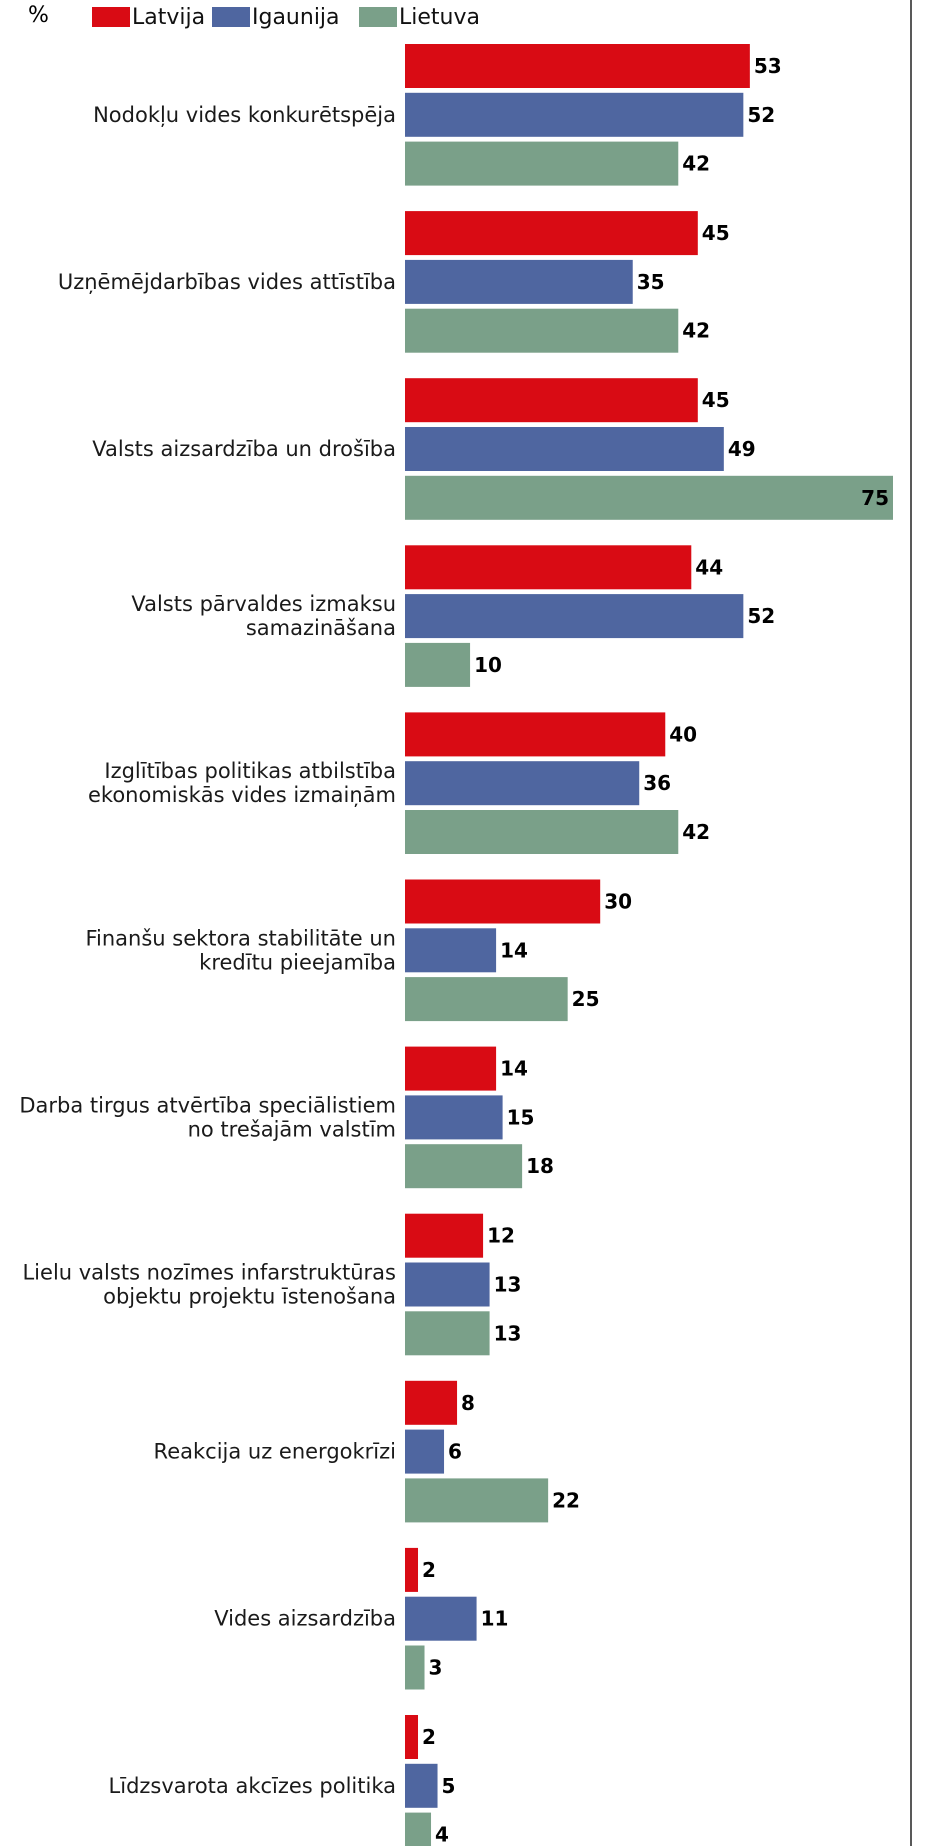  What do you see at coordinates (488, 665) in the screenshot?
I see `value-label: 10` at bounding box center [488, 665].